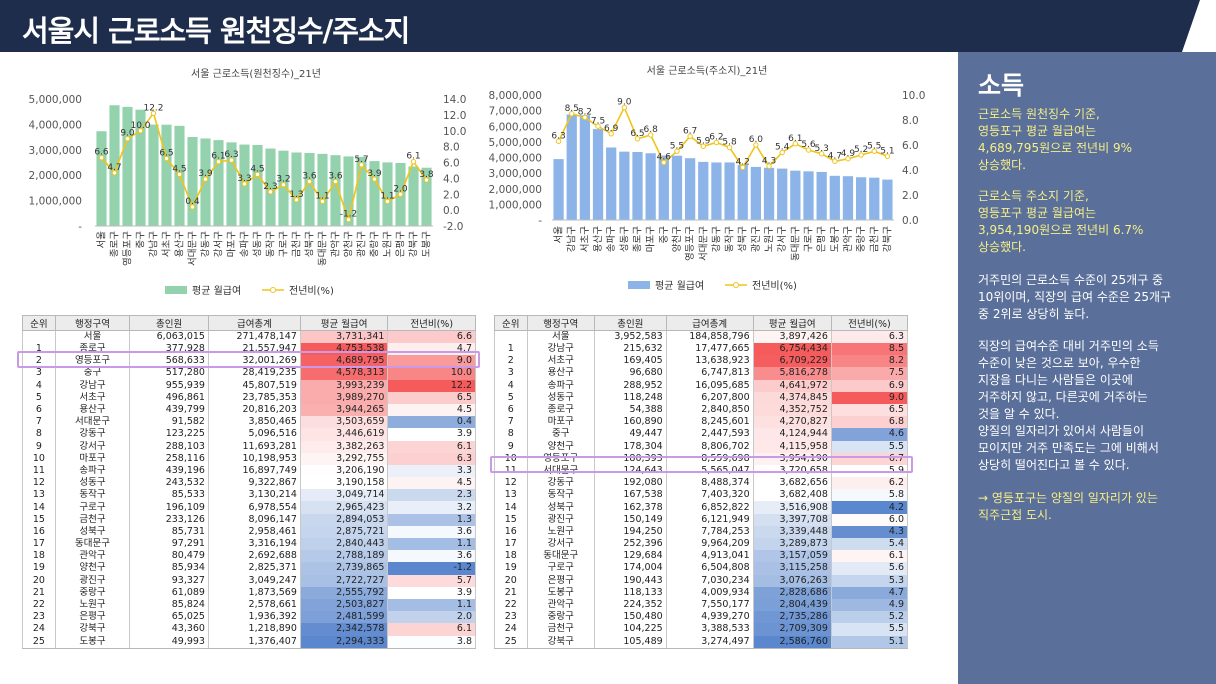 The image size is (1216, 684). I want to click on yoy-data-label: 3.9, so click(205, 174).